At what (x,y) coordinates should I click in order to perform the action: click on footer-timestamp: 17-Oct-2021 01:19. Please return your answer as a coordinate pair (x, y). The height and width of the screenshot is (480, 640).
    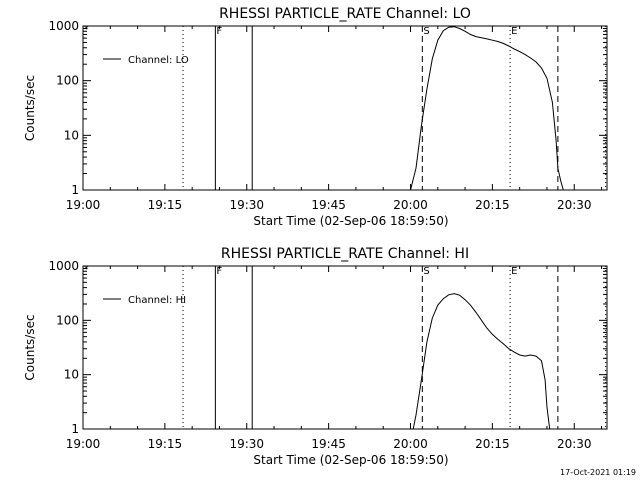
    Looking at the image, I should click on (598, 472).